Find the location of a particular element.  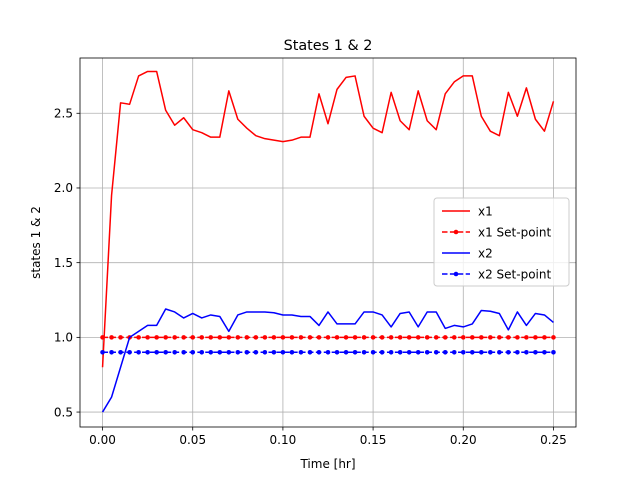

y-tick-label: 2.0 is located at coordinates (63, 188).